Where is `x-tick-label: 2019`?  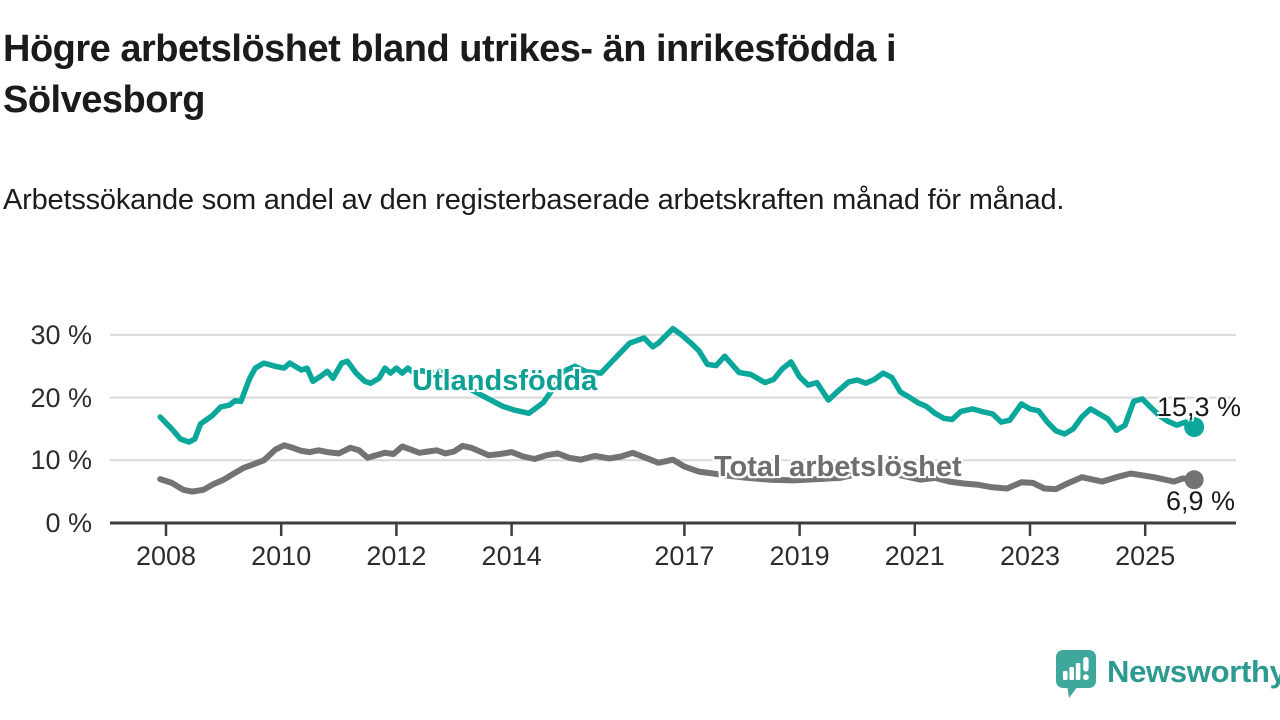 x-tick-label: 2019 is located at coordinates (799, 556).